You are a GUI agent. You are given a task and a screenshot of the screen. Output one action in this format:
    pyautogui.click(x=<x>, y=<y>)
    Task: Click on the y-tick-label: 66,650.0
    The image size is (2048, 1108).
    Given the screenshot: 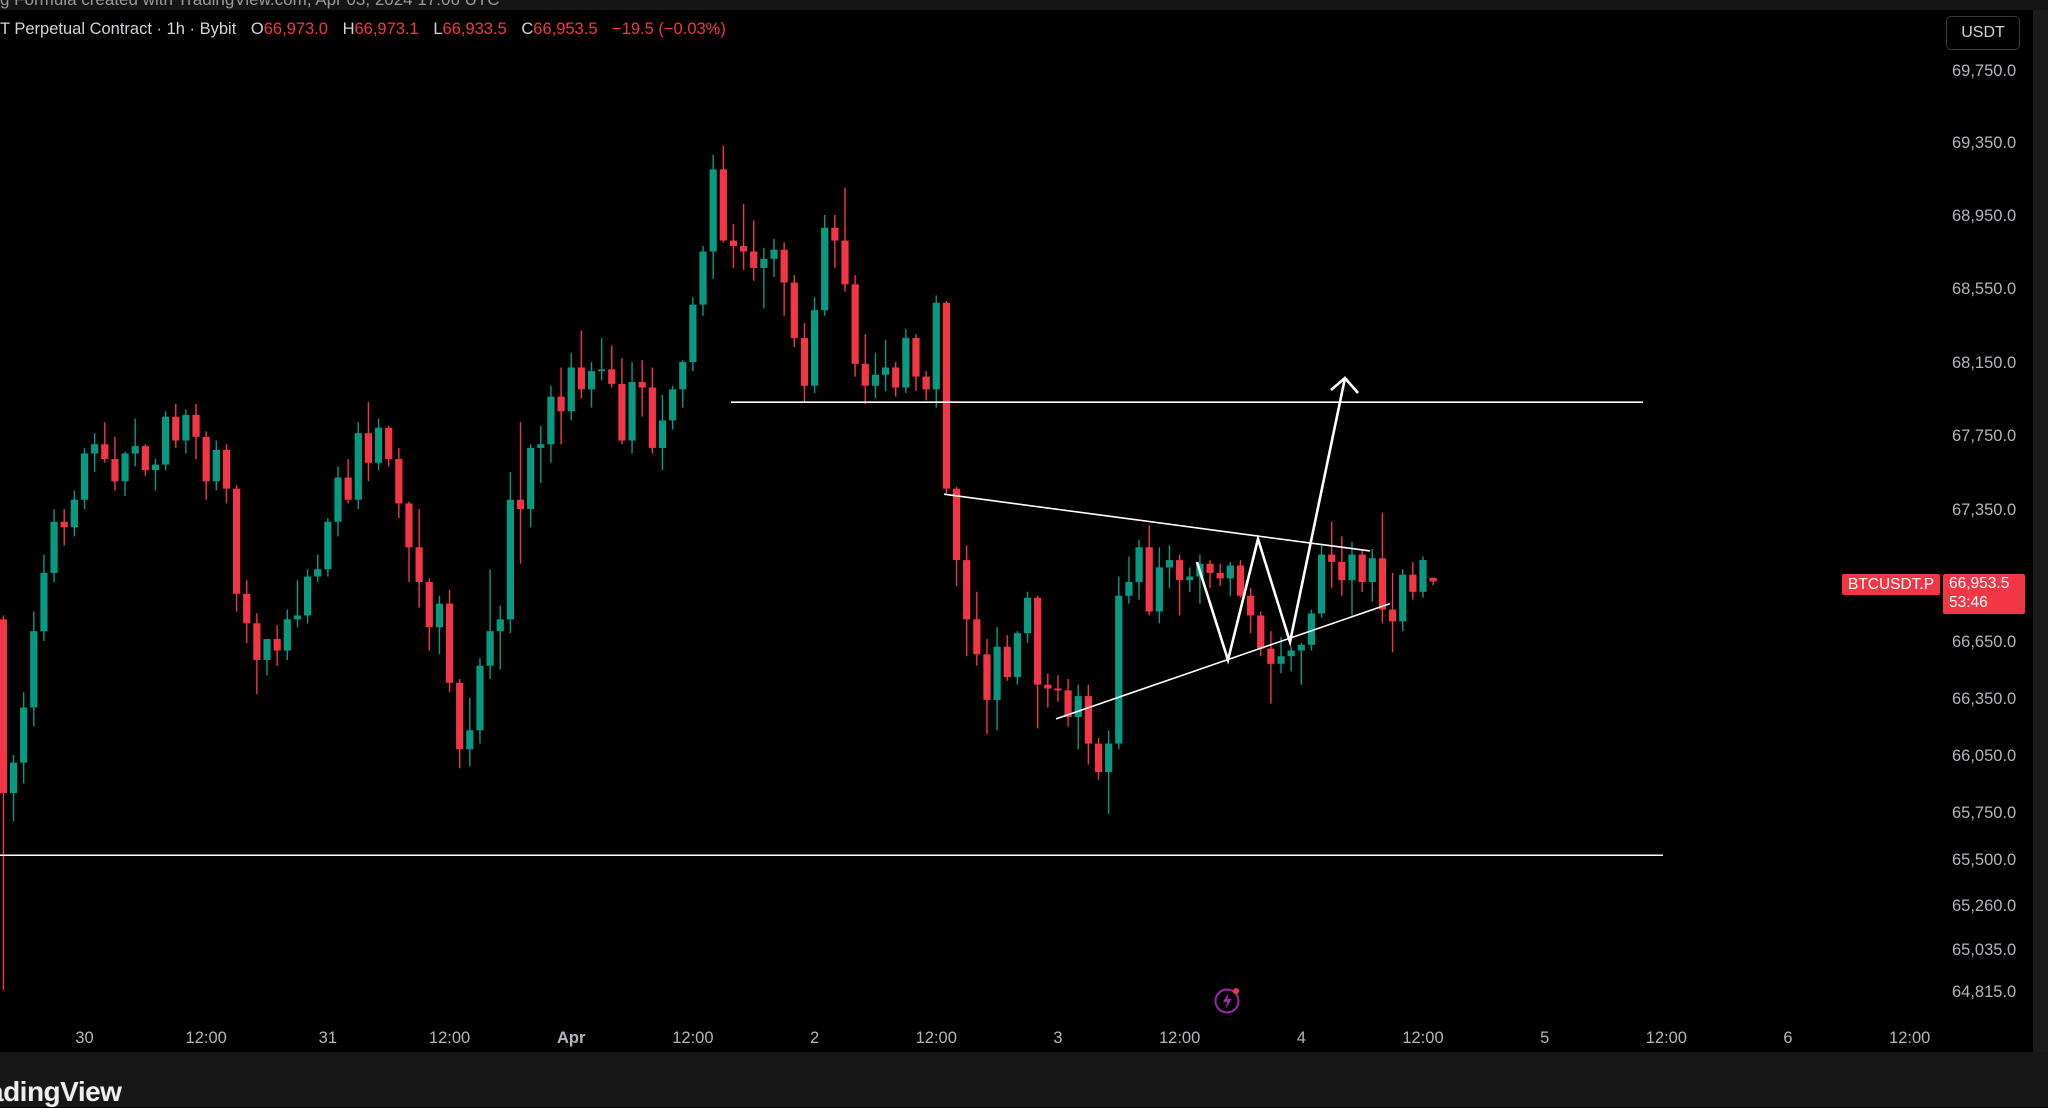 What is the action you would take?
    pyautogui.click(x=1984, y=642)
    